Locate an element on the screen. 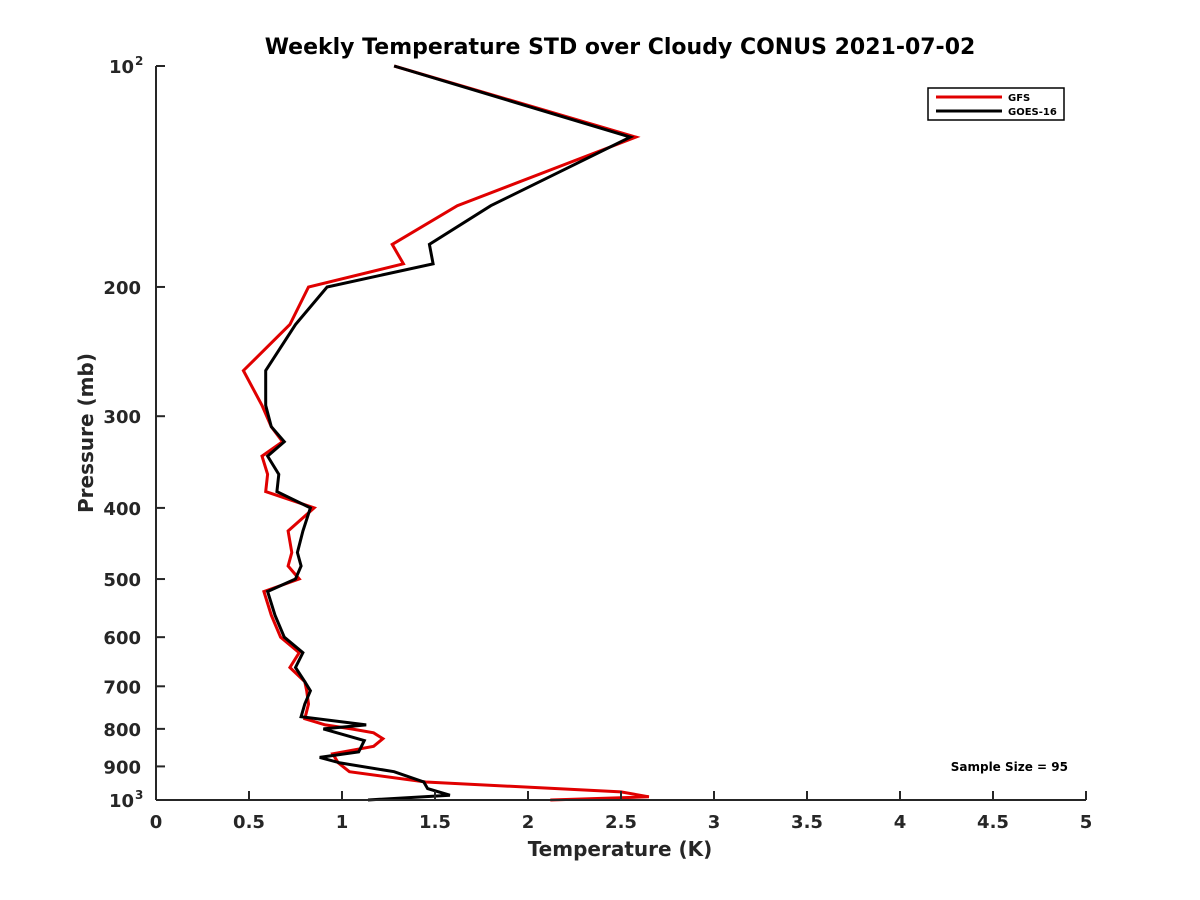 Image resolution: width=1200 pixels, height=900 pixels. y-tick-label: 600 is located at coordinates (122, 638).